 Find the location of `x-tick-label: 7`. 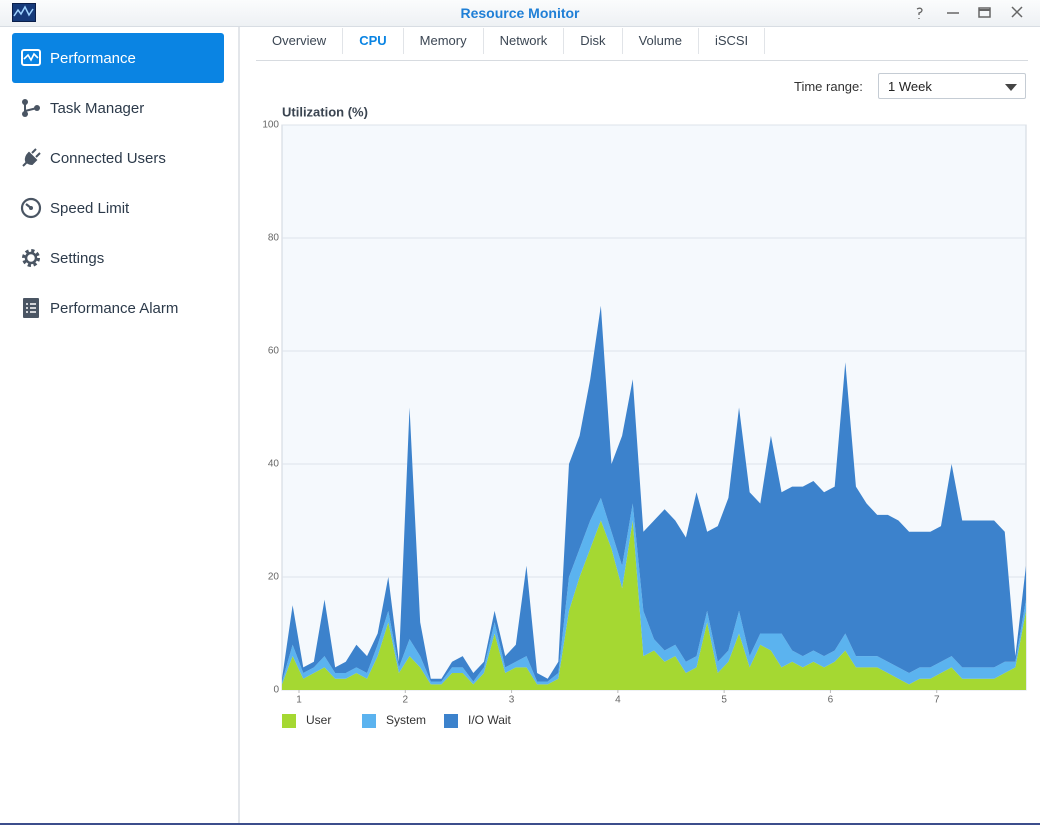

x-tick-label: 7 is located at coordinates (937, 700).